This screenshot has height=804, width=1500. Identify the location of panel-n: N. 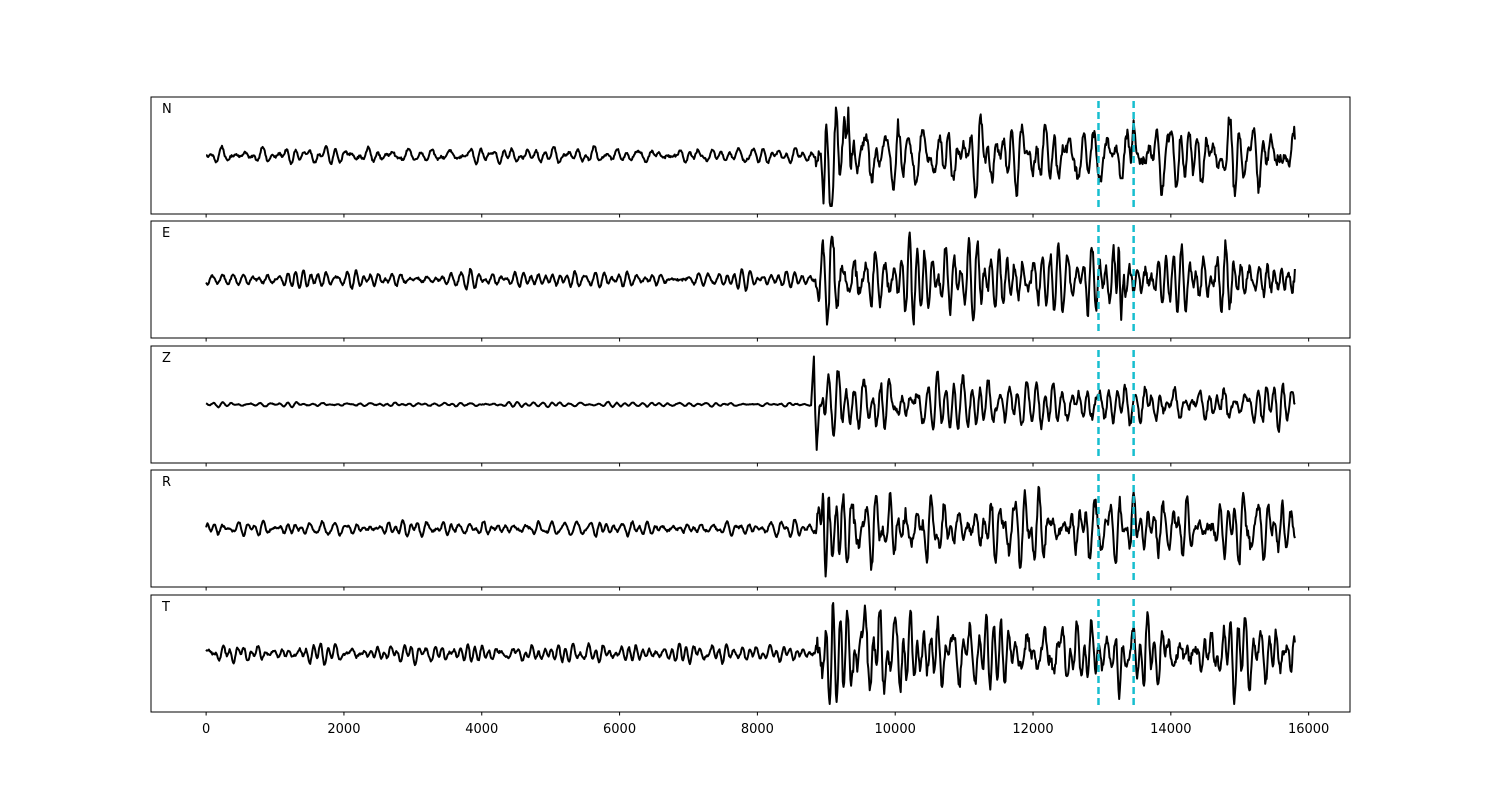
(750, 157).